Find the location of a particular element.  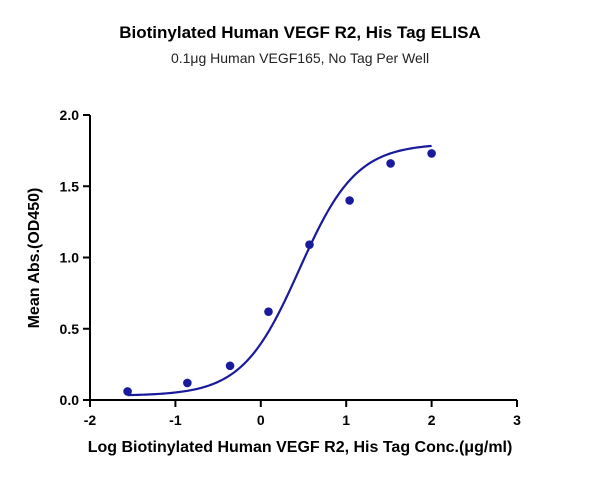

y-tick-label: 1.0 is located at coordinates (70, 258).